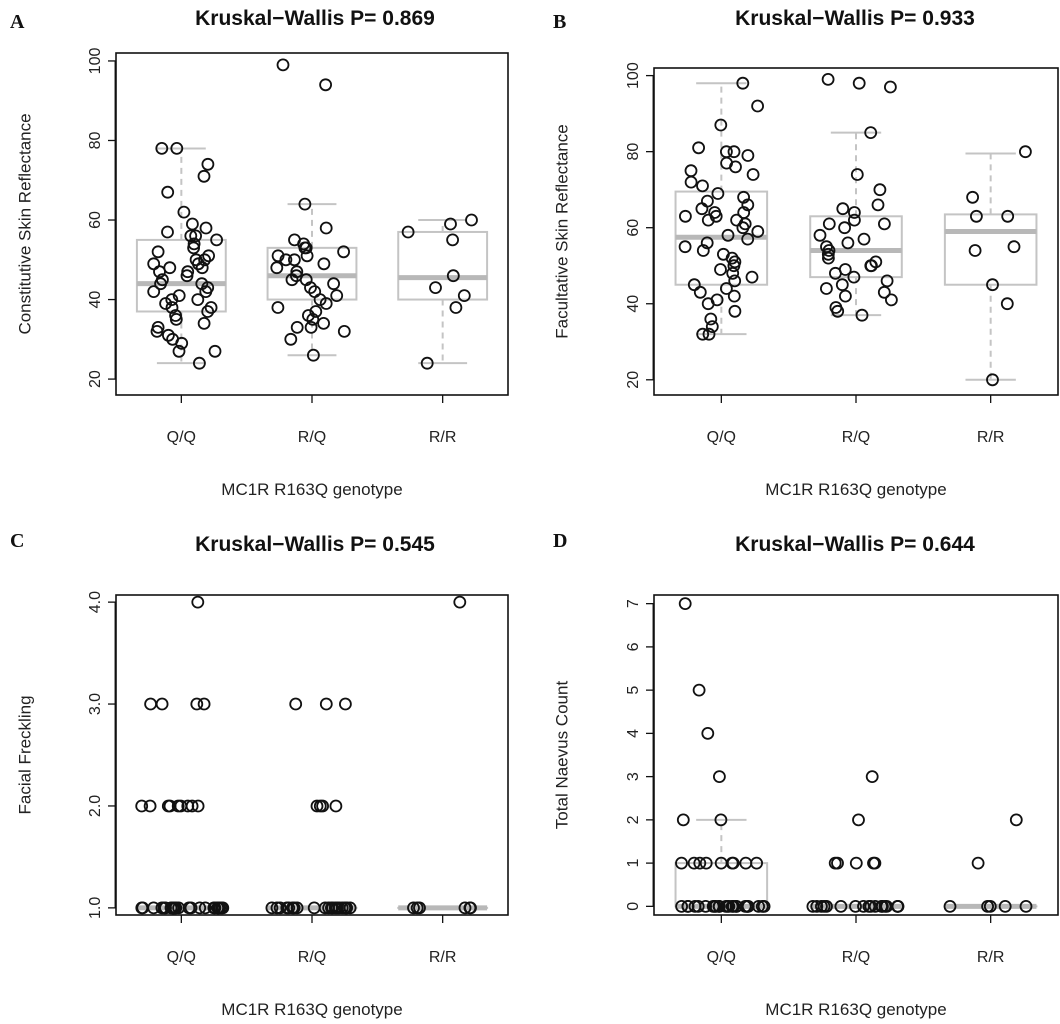  What do you see at coordinates (95, 140) in the screenshot?
I see `y-tick-label: 80` at bounding box center [95, 140].